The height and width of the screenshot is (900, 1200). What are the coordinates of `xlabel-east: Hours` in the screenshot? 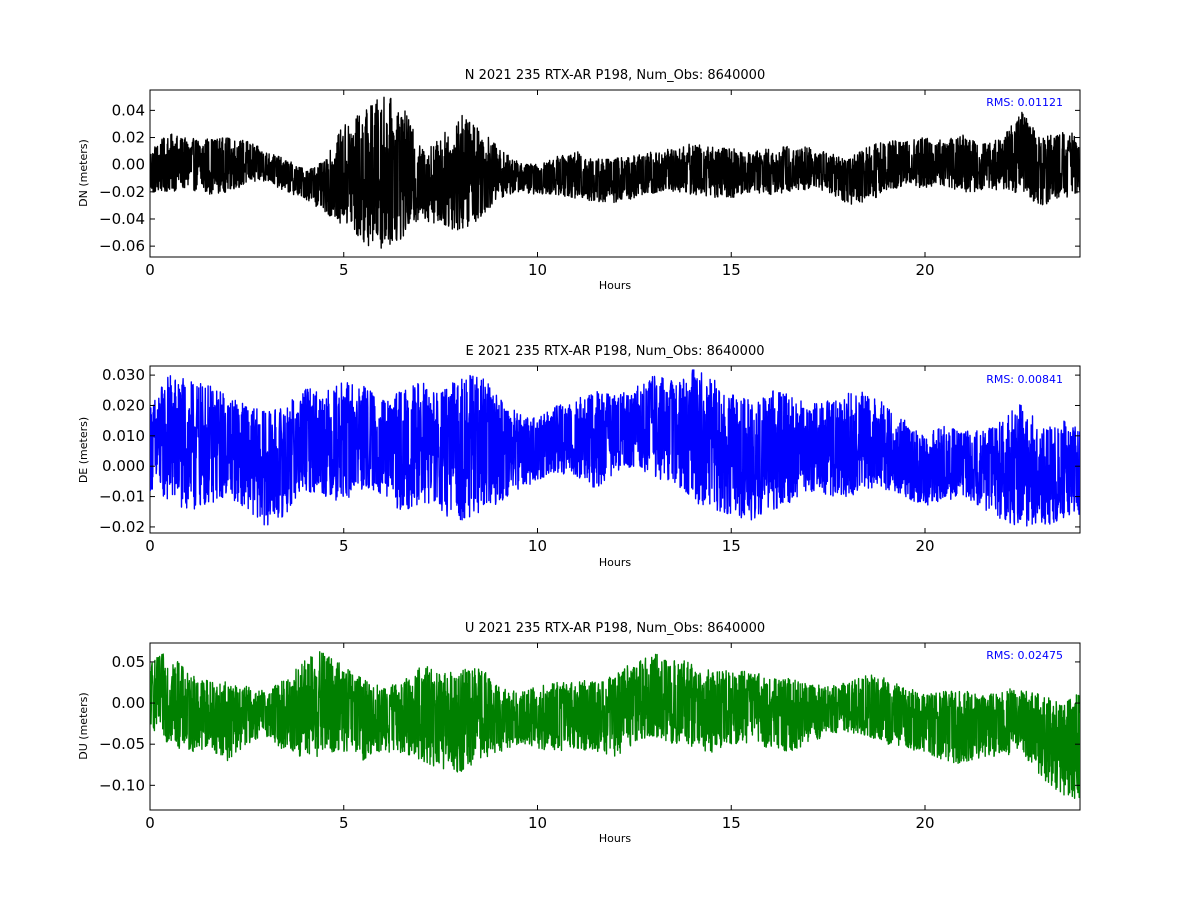 It's located at (615, 562).